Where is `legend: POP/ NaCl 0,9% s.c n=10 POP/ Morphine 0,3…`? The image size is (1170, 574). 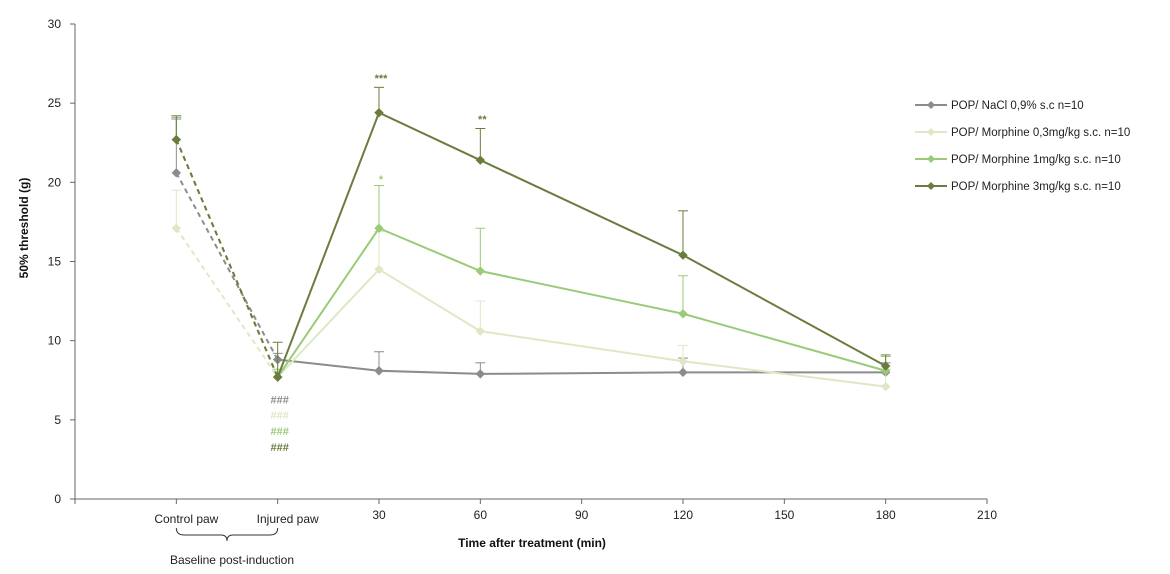
legend: POP/ NaCl 0,9% s.c n=10 POP/ Morphine 0,3… is located at coordinates (1022, 146).